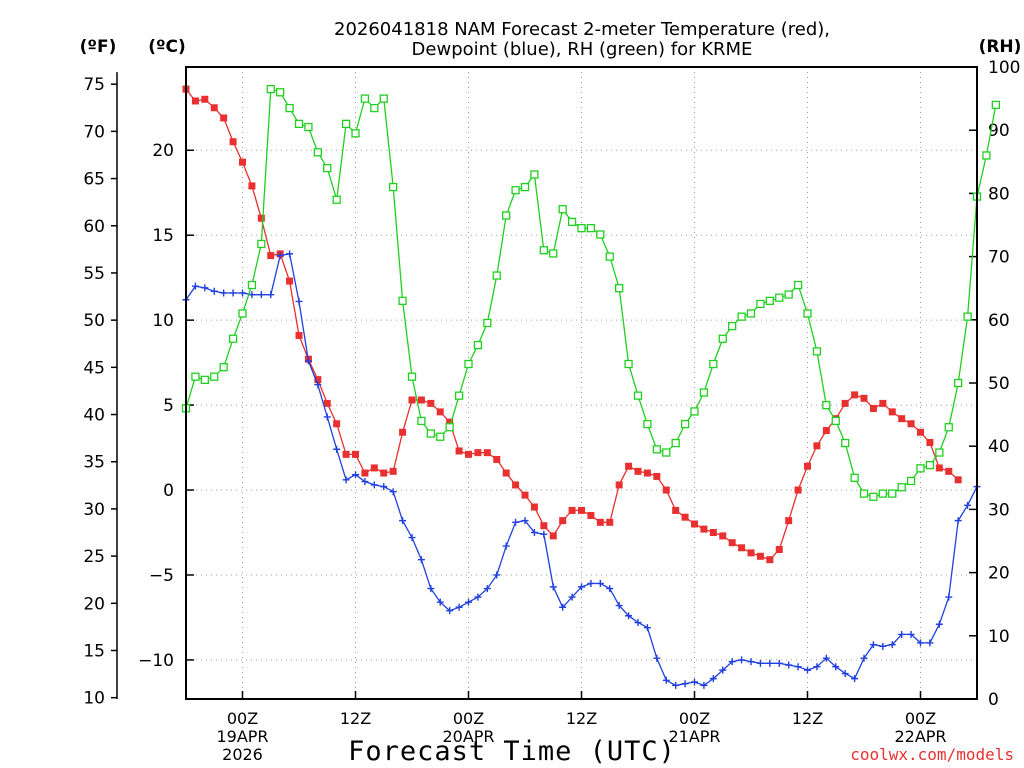  I want to click on fahrenheit-tick-label: 15, so click(94, 651).